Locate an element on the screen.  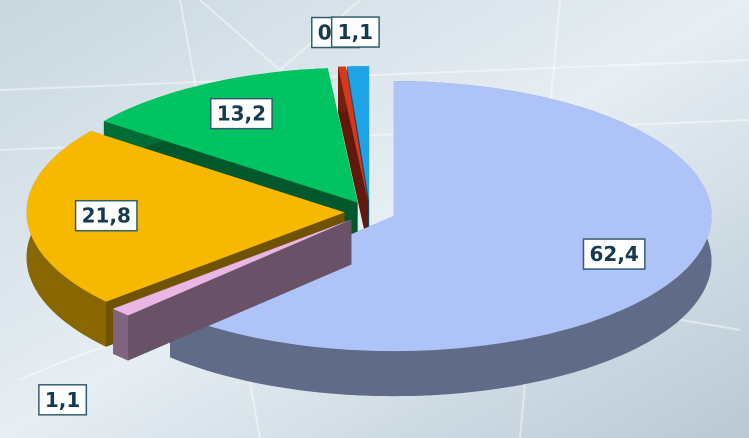
data-label: 21,8 is located at coordinates (106, 216).